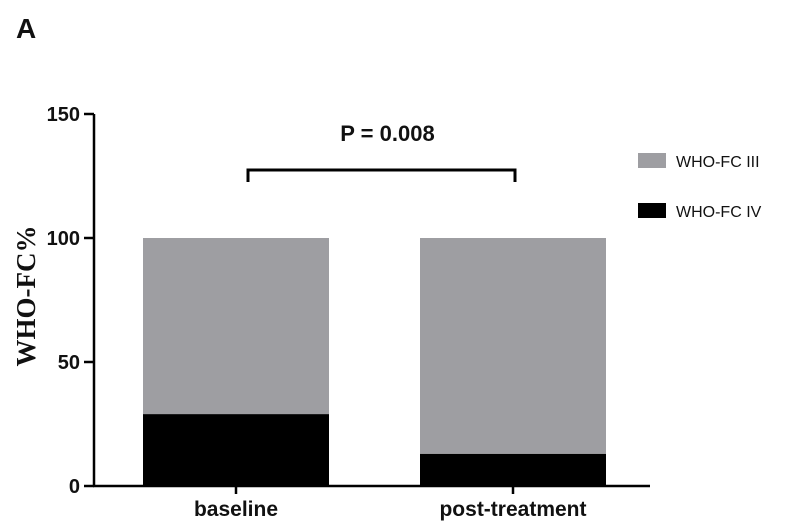 This screenshot has height=521, width=786. Describe the element at coordinates (236, 326) in the screenshot. I see `bar-baseline-who-fc-iii` at that location.